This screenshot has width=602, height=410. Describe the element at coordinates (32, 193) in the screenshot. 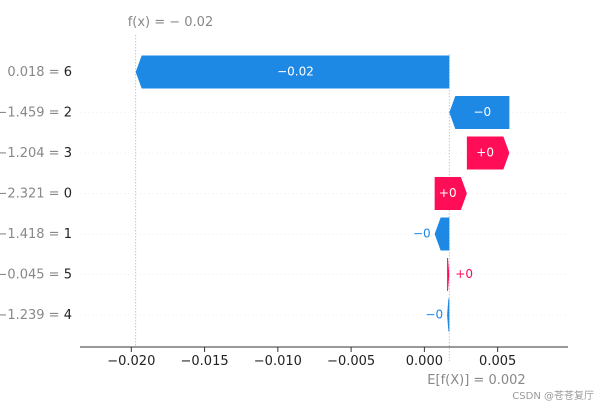

I see `feature-value: −2.321 =` at that location.